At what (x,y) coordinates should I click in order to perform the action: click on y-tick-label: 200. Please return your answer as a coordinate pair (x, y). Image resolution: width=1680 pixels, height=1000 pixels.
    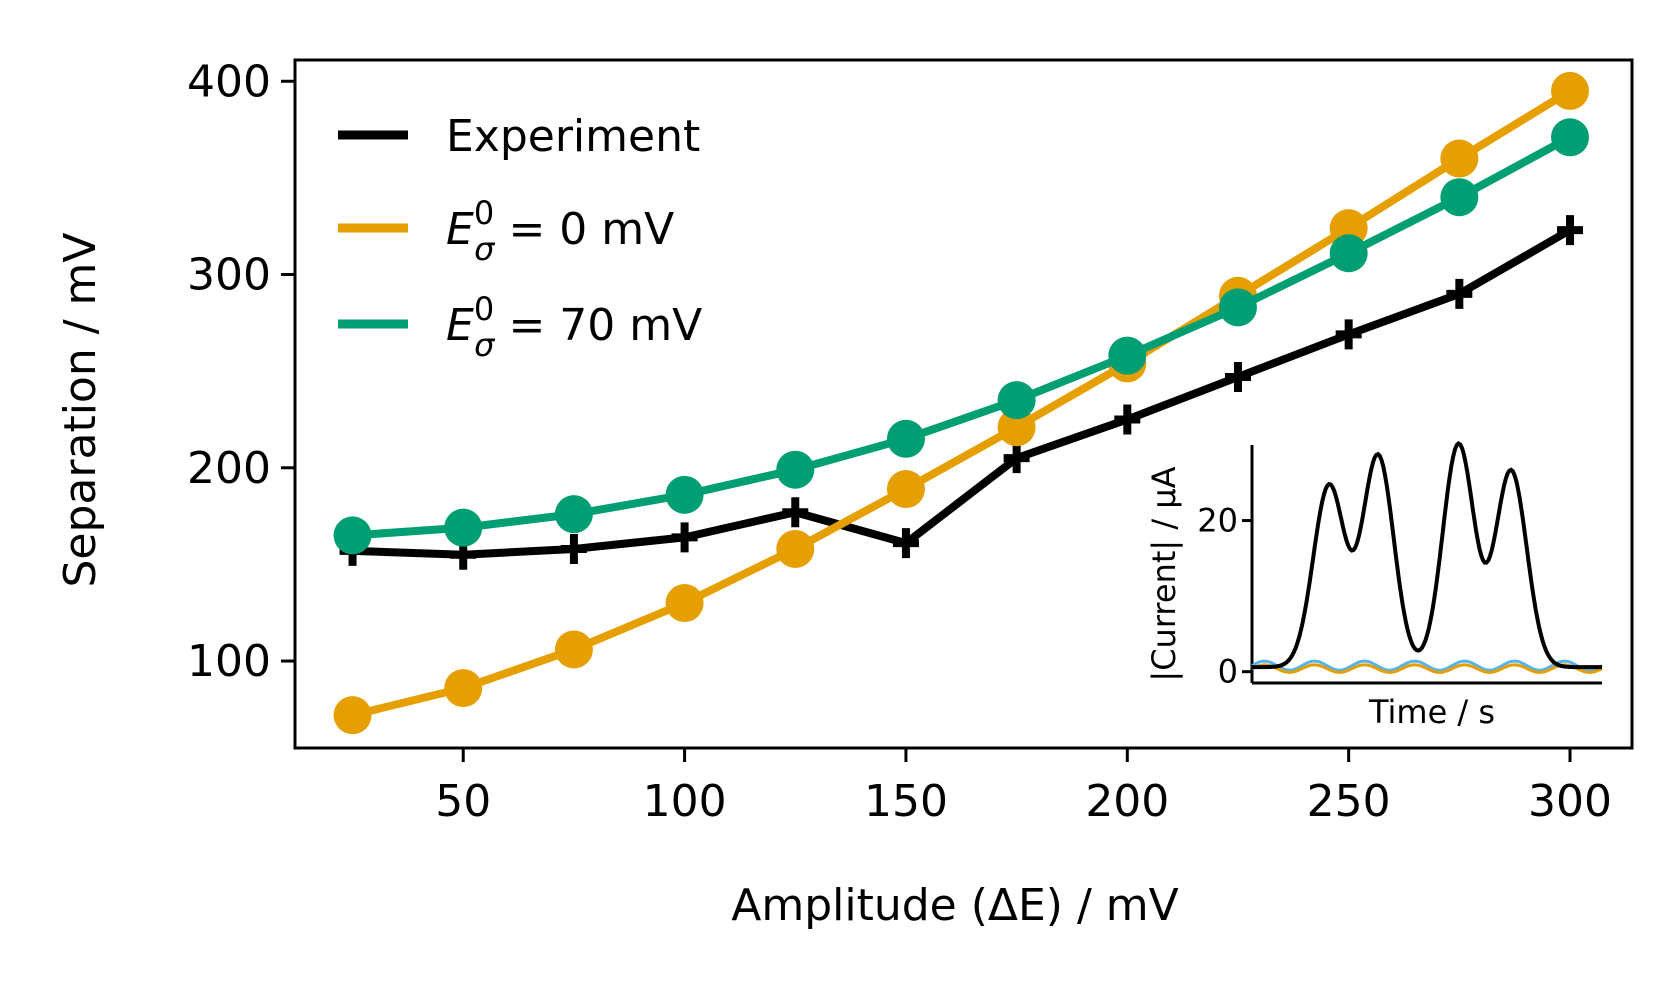
    Looking at the image, I should click on (229, 468).